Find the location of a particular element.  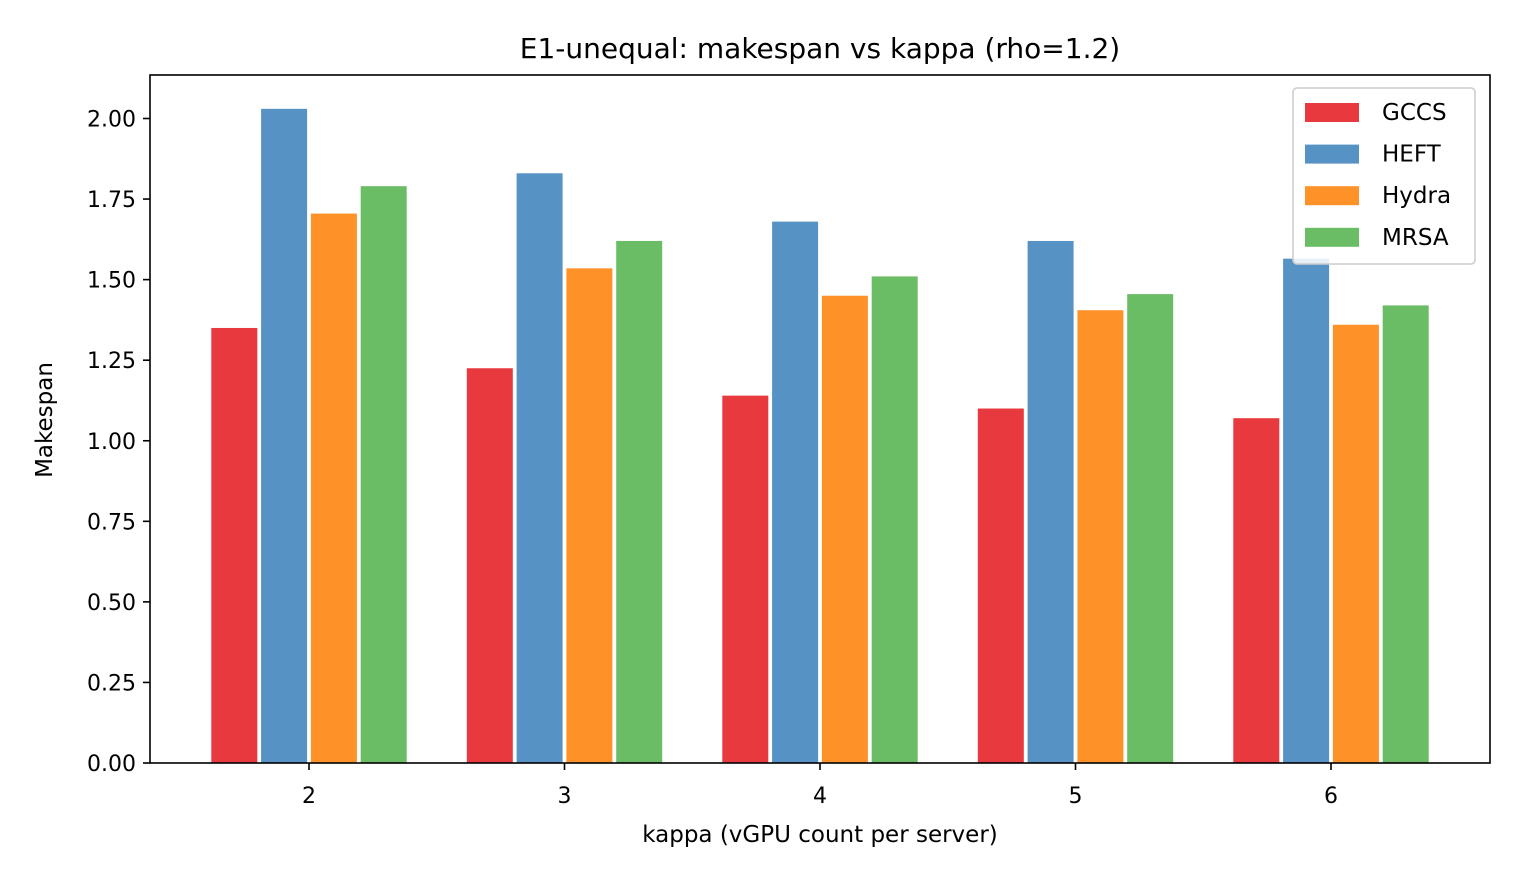

legend-swatch-mrsa is located at coordinates (1332, 237).